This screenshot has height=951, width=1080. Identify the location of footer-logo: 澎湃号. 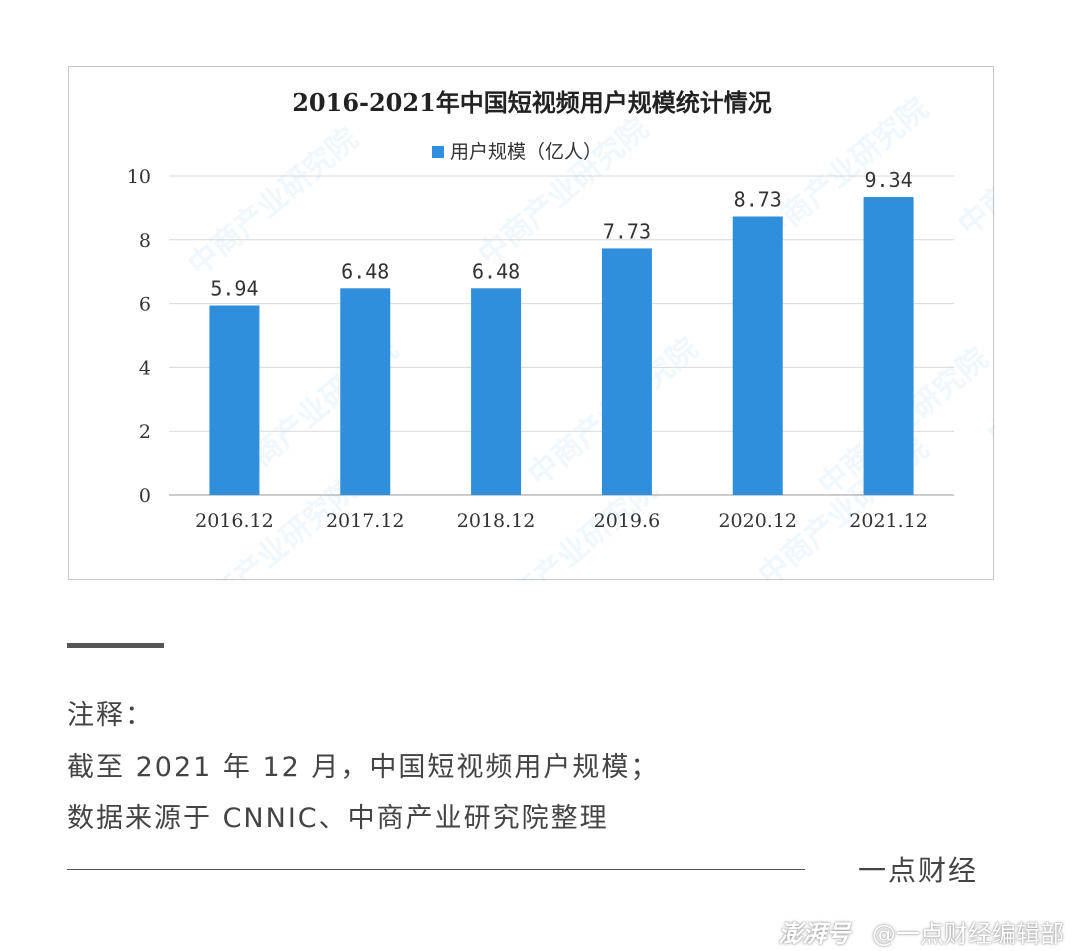
(814, 934).